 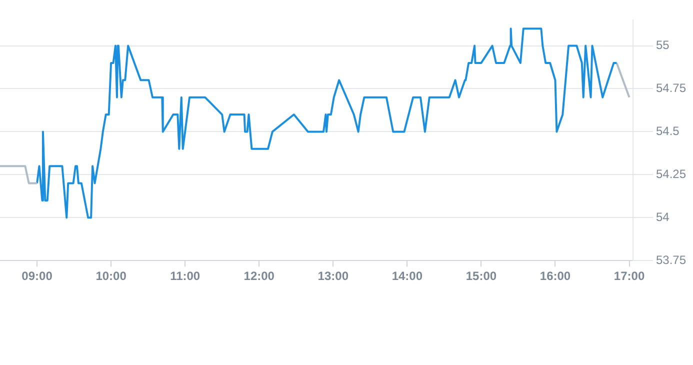 What do you see at coordinates (481, 276) in the screenshot?
I see `x-tick-label: 15:00` at bounding box center [481, 276].